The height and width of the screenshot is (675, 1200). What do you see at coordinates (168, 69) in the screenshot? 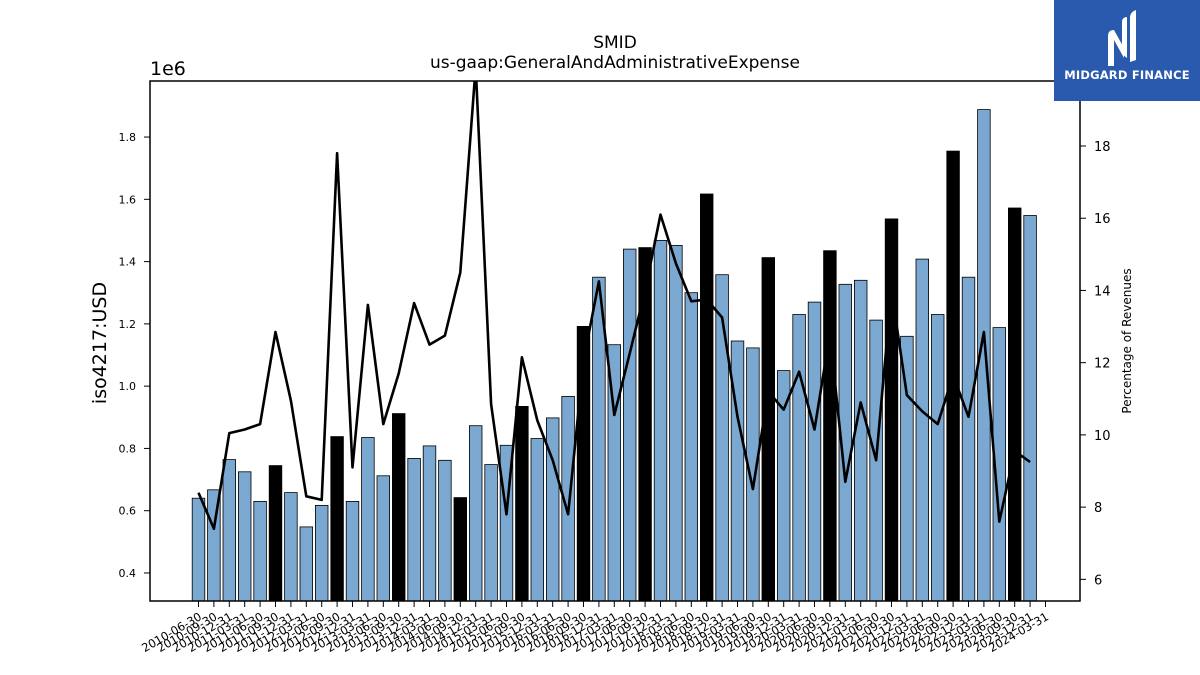
I see `y-offset-label: 1e6` at bounding box center [168, 69].